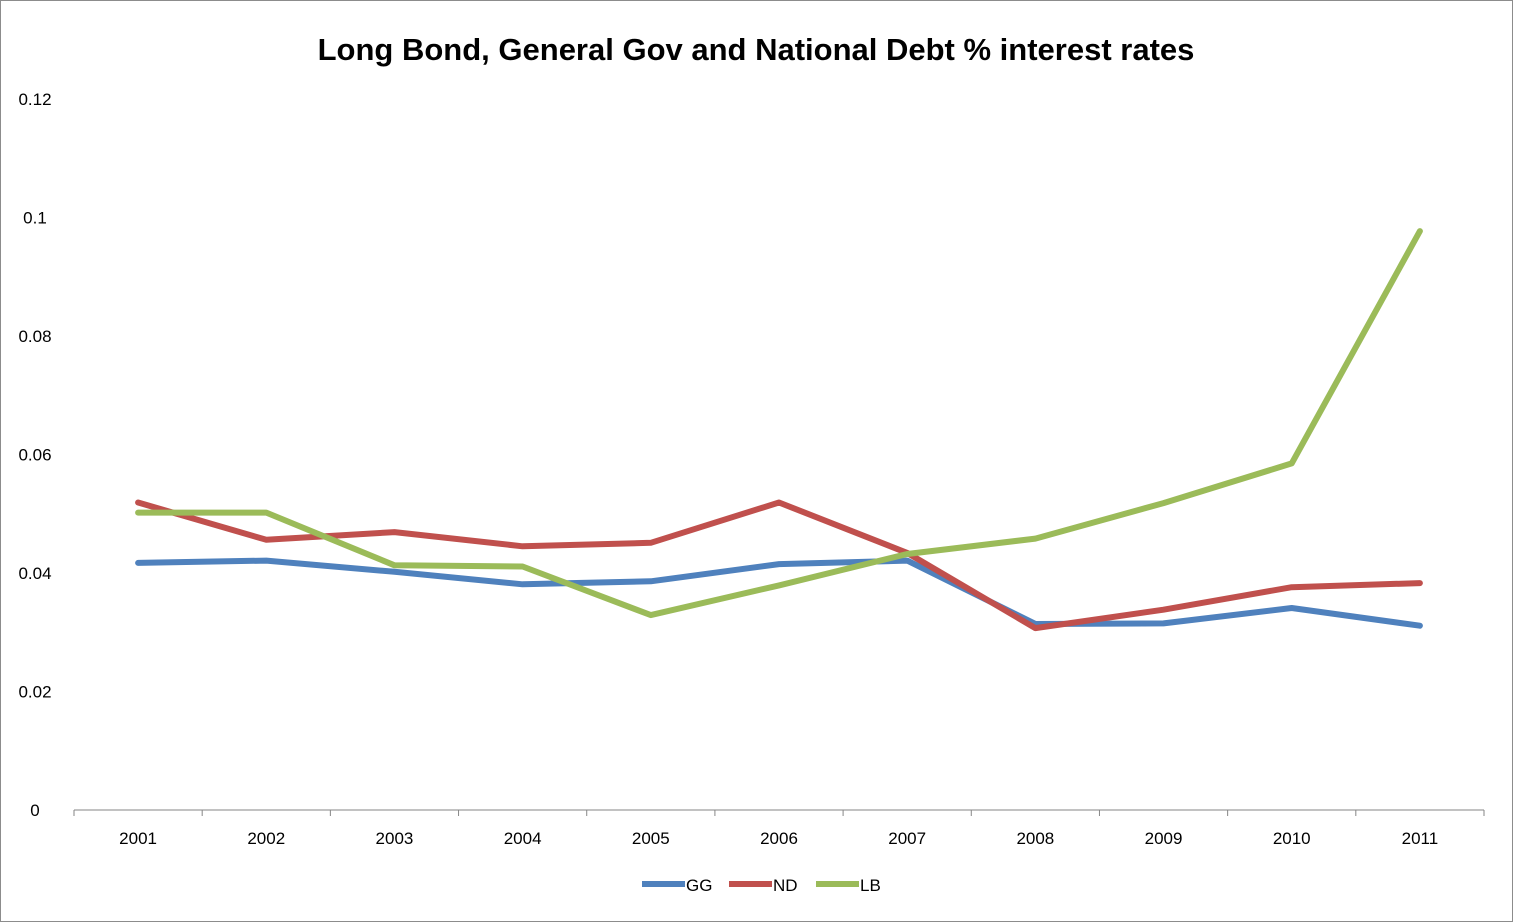  What do you see at coordinates (395, 838) in the screenshot?
I see `x-tick-label: 2003` at bounding box center [395, 838].